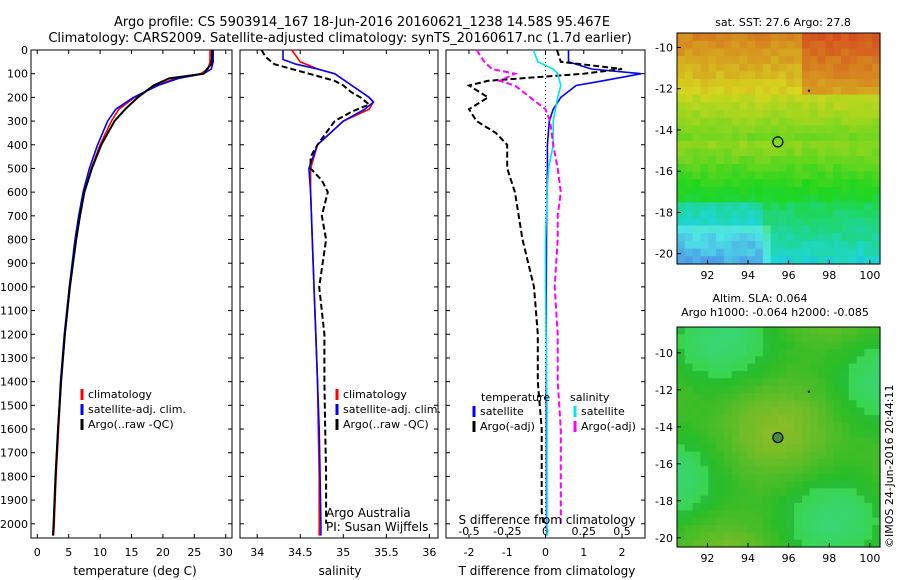  Describe the element at coordinates (132, 293) in the screenshot. I see `temperature-argo-line` at that location.